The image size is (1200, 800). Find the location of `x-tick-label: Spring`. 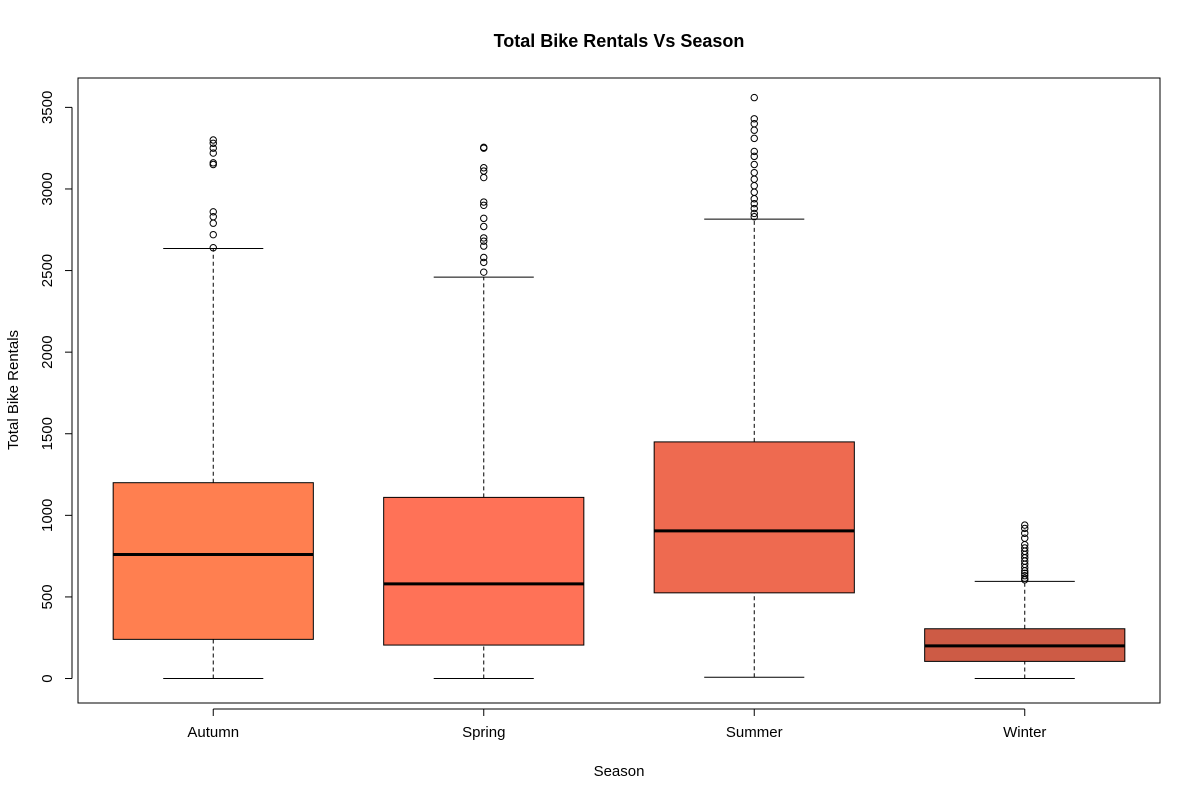

x-tick-label: Spring is located at coordinates (483, 732).